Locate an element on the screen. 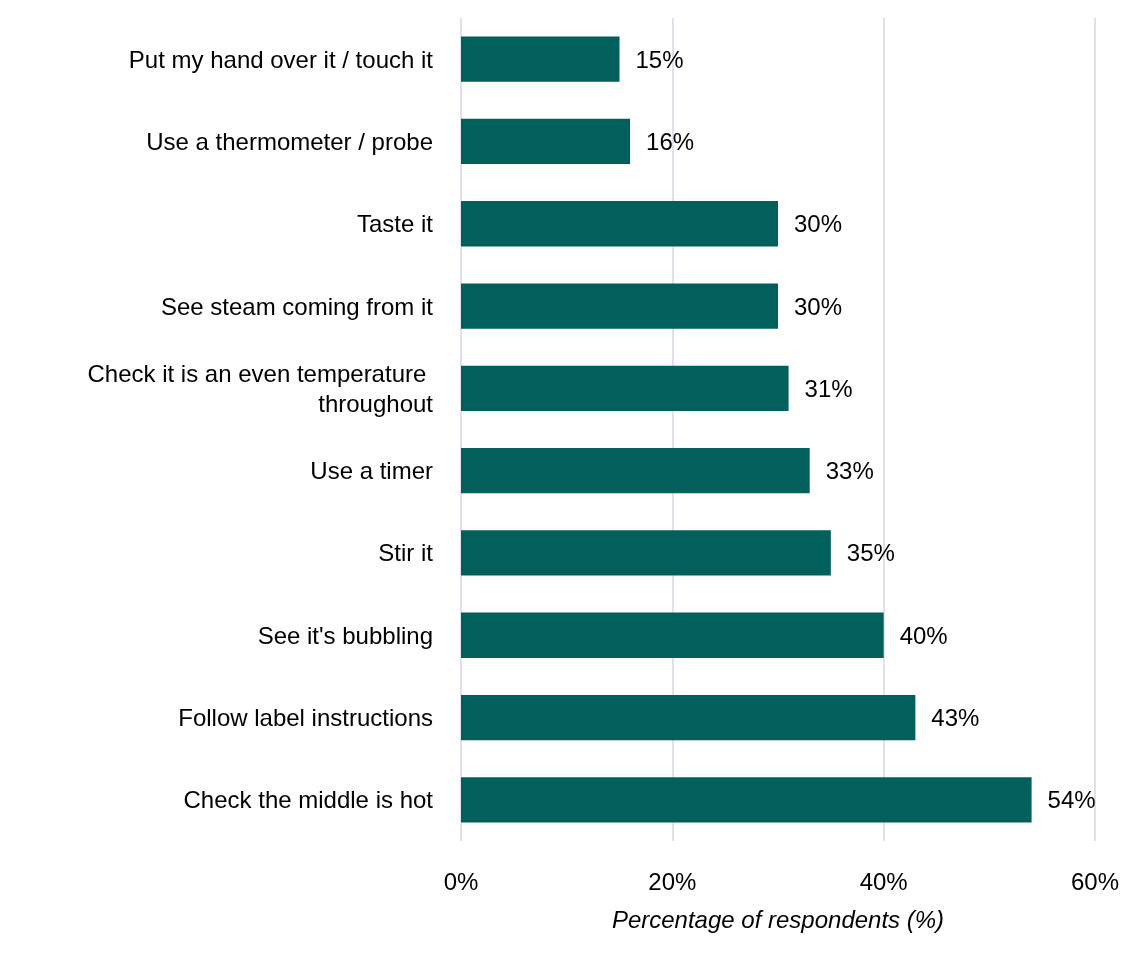 The width and height of the screenshot is (1133, 959). y-tick-label: Follow label instructions is located at coordinates (305, 718).